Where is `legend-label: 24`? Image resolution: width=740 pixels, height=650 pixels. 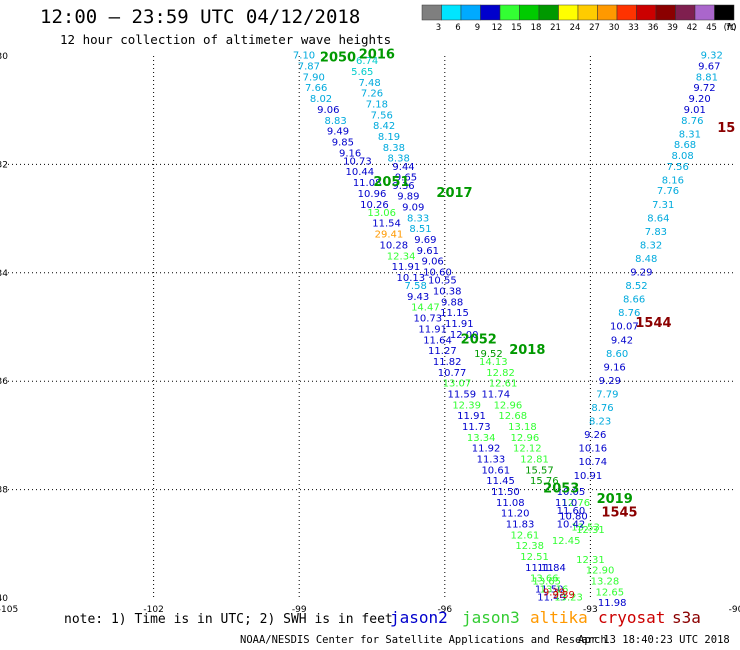 legend-label: 24 is located at coordinates (575, 28).